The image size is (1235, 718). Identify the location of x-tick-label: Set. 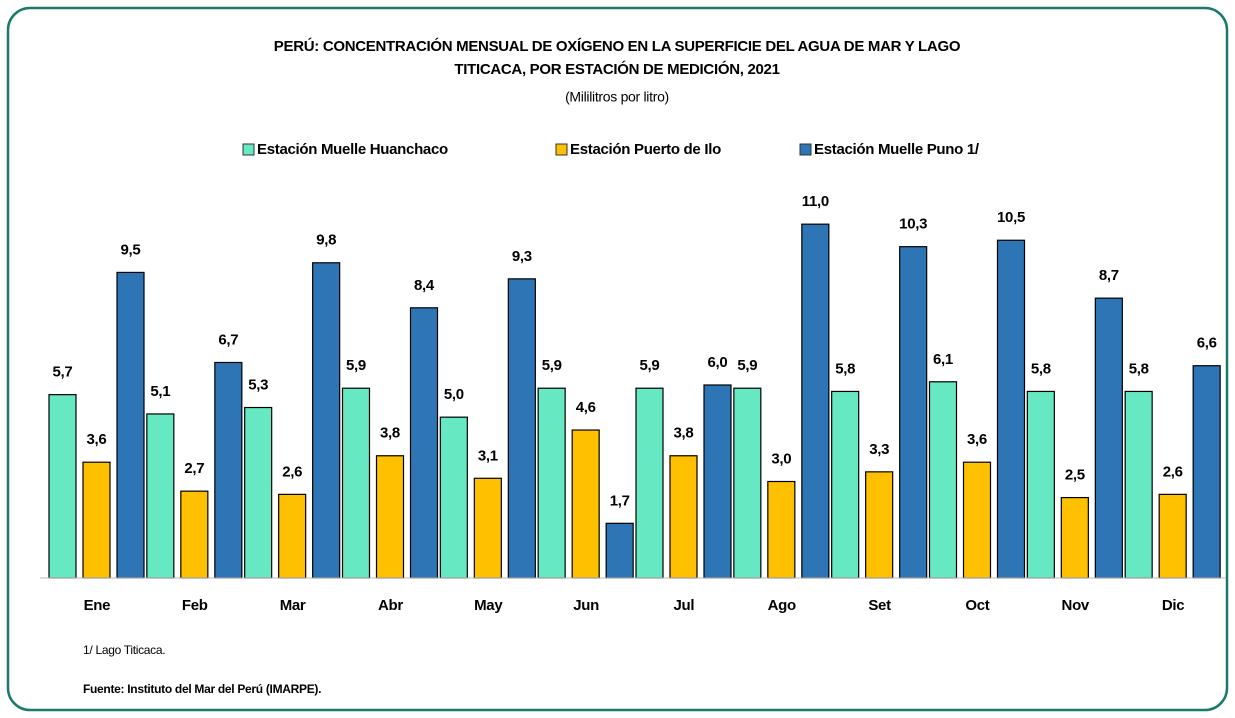
(879, 605).